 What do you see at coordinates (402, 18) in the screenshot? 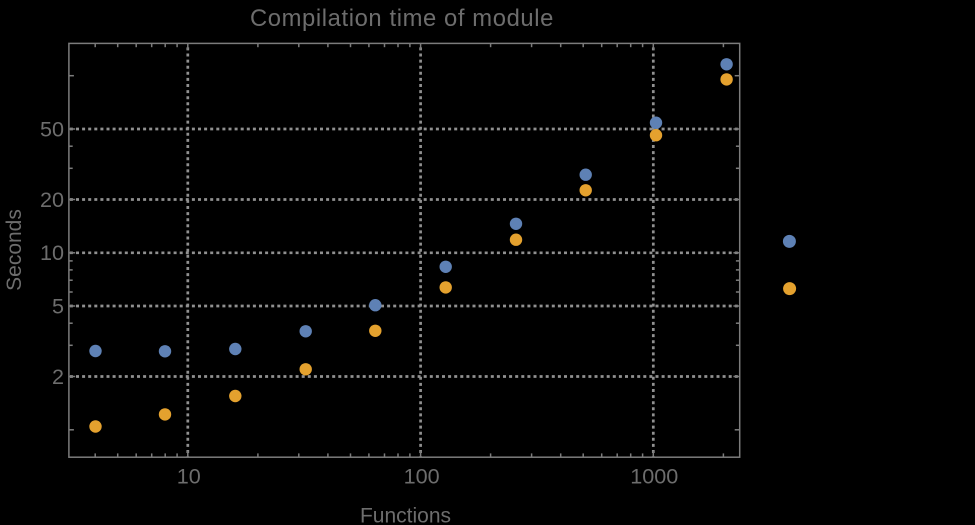
I see `svg-text: Compilation time of module` at bounding box center [402, 18].